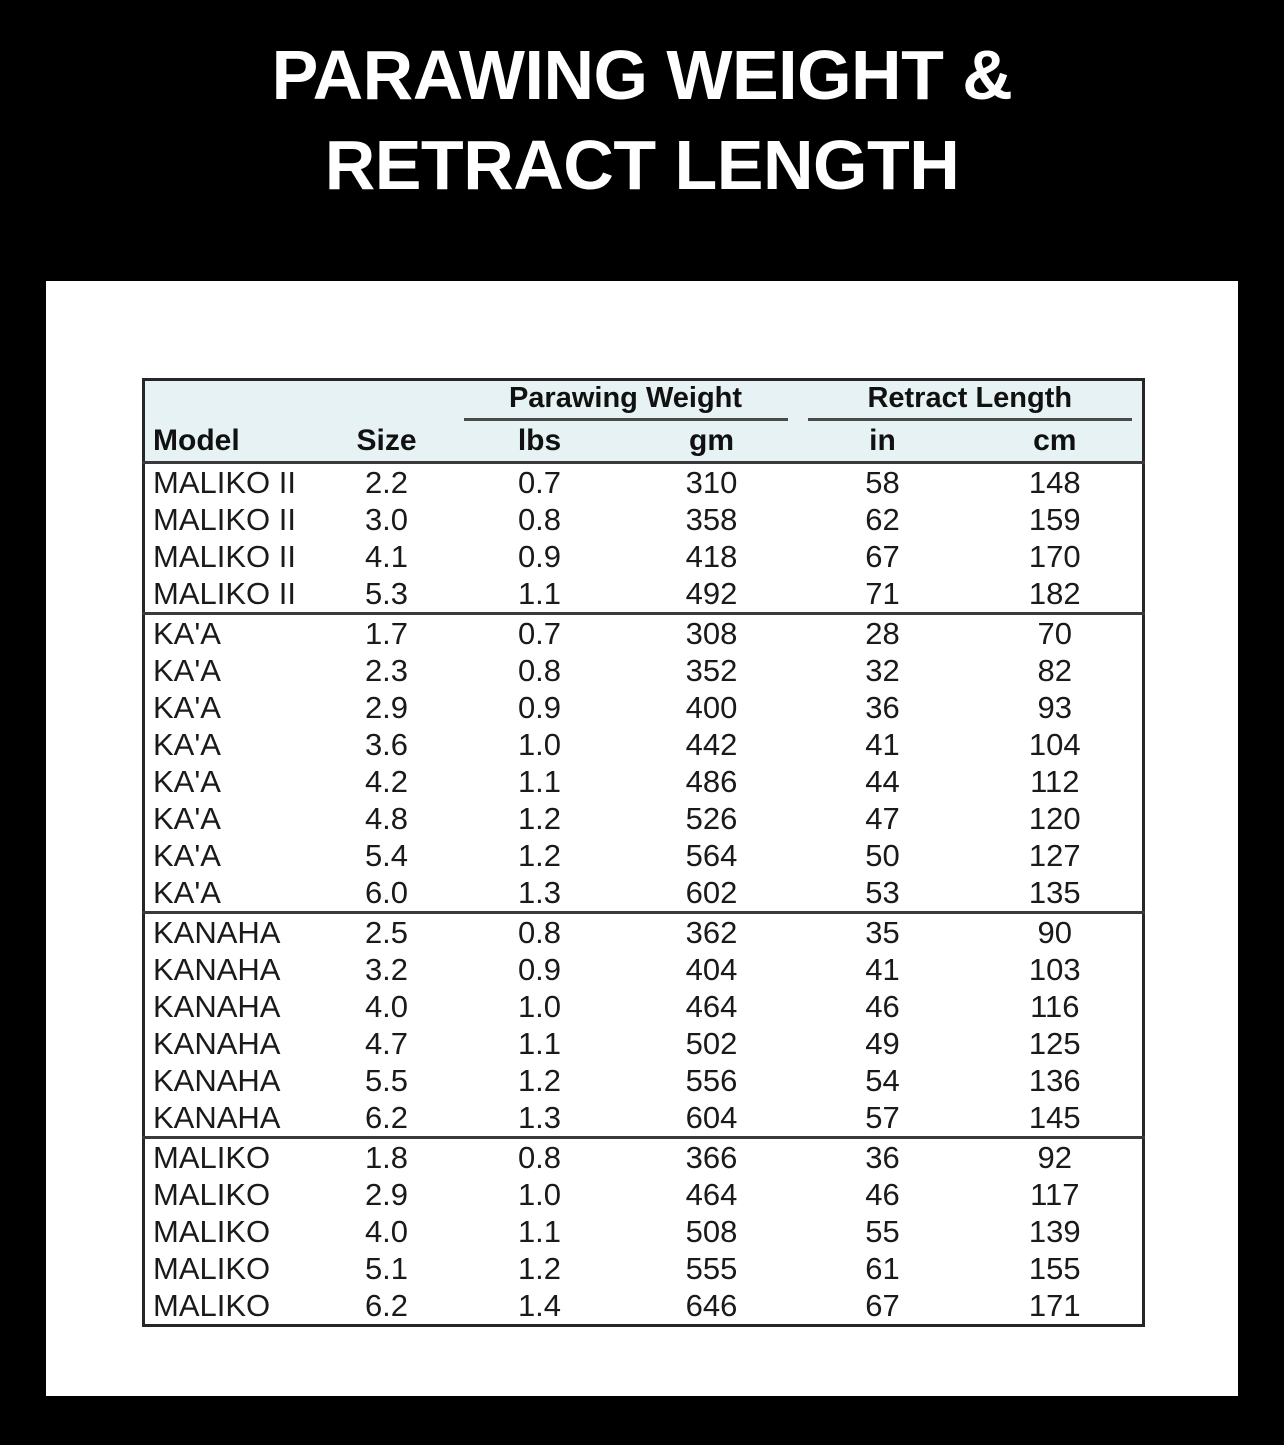 The image size is (1284, 1445). What do you see at coordinates (711, 969) in the screenshot?
I see `cell-gm: 404` at bounding box center [711, 969].